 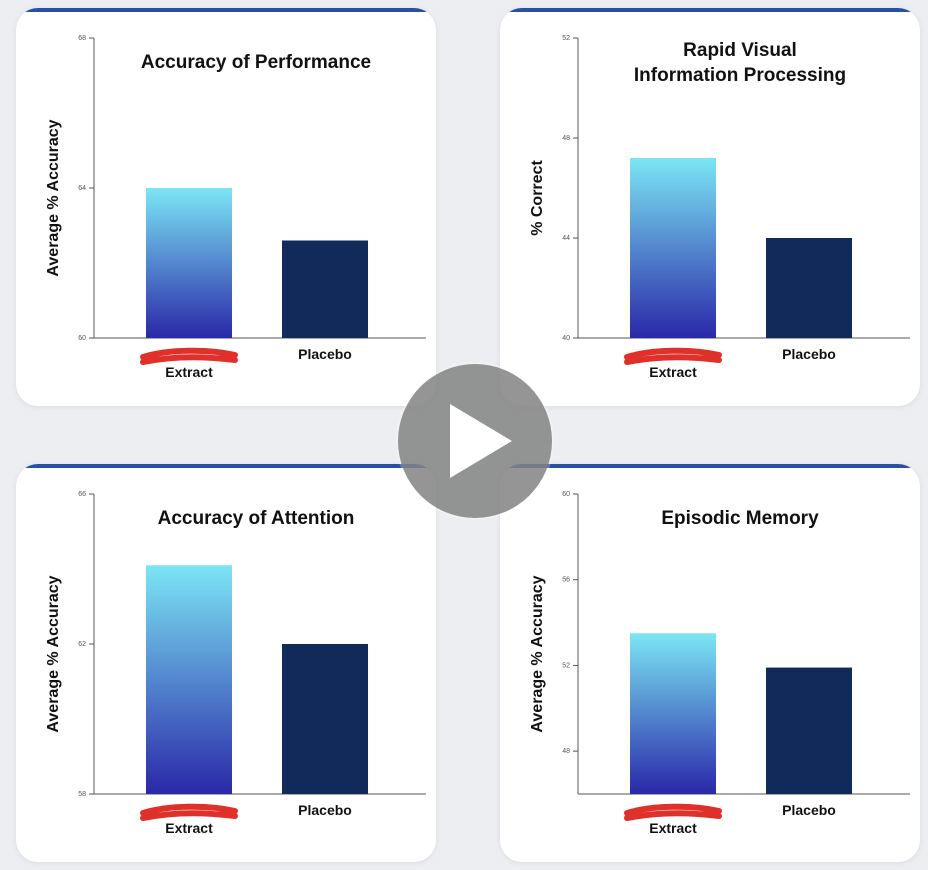 I want to click on y-tick-label: 66, so click(x=82, y=494).